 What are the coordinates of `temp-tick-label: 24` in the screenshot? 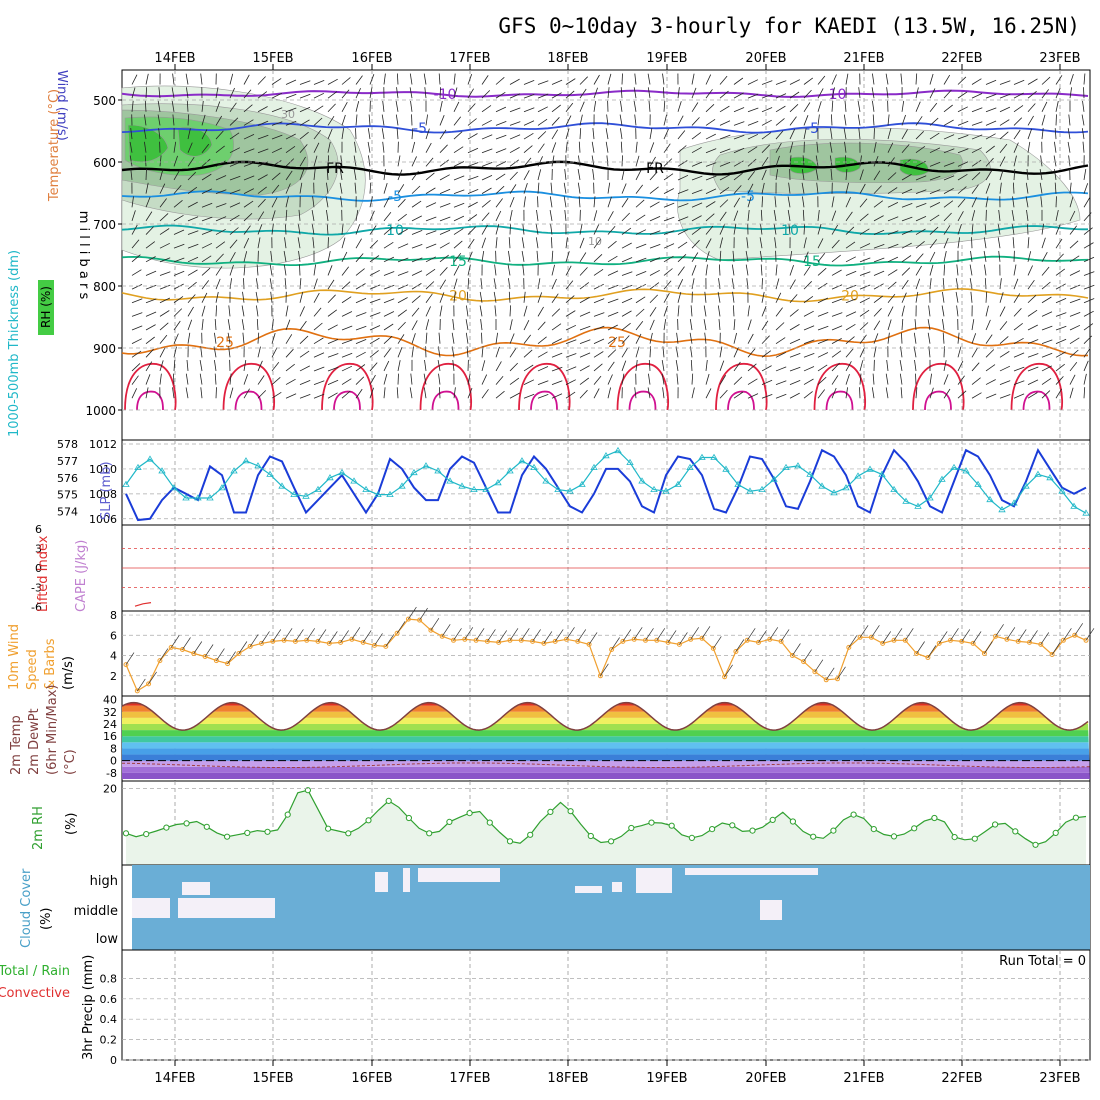 It's located at (110, 724).